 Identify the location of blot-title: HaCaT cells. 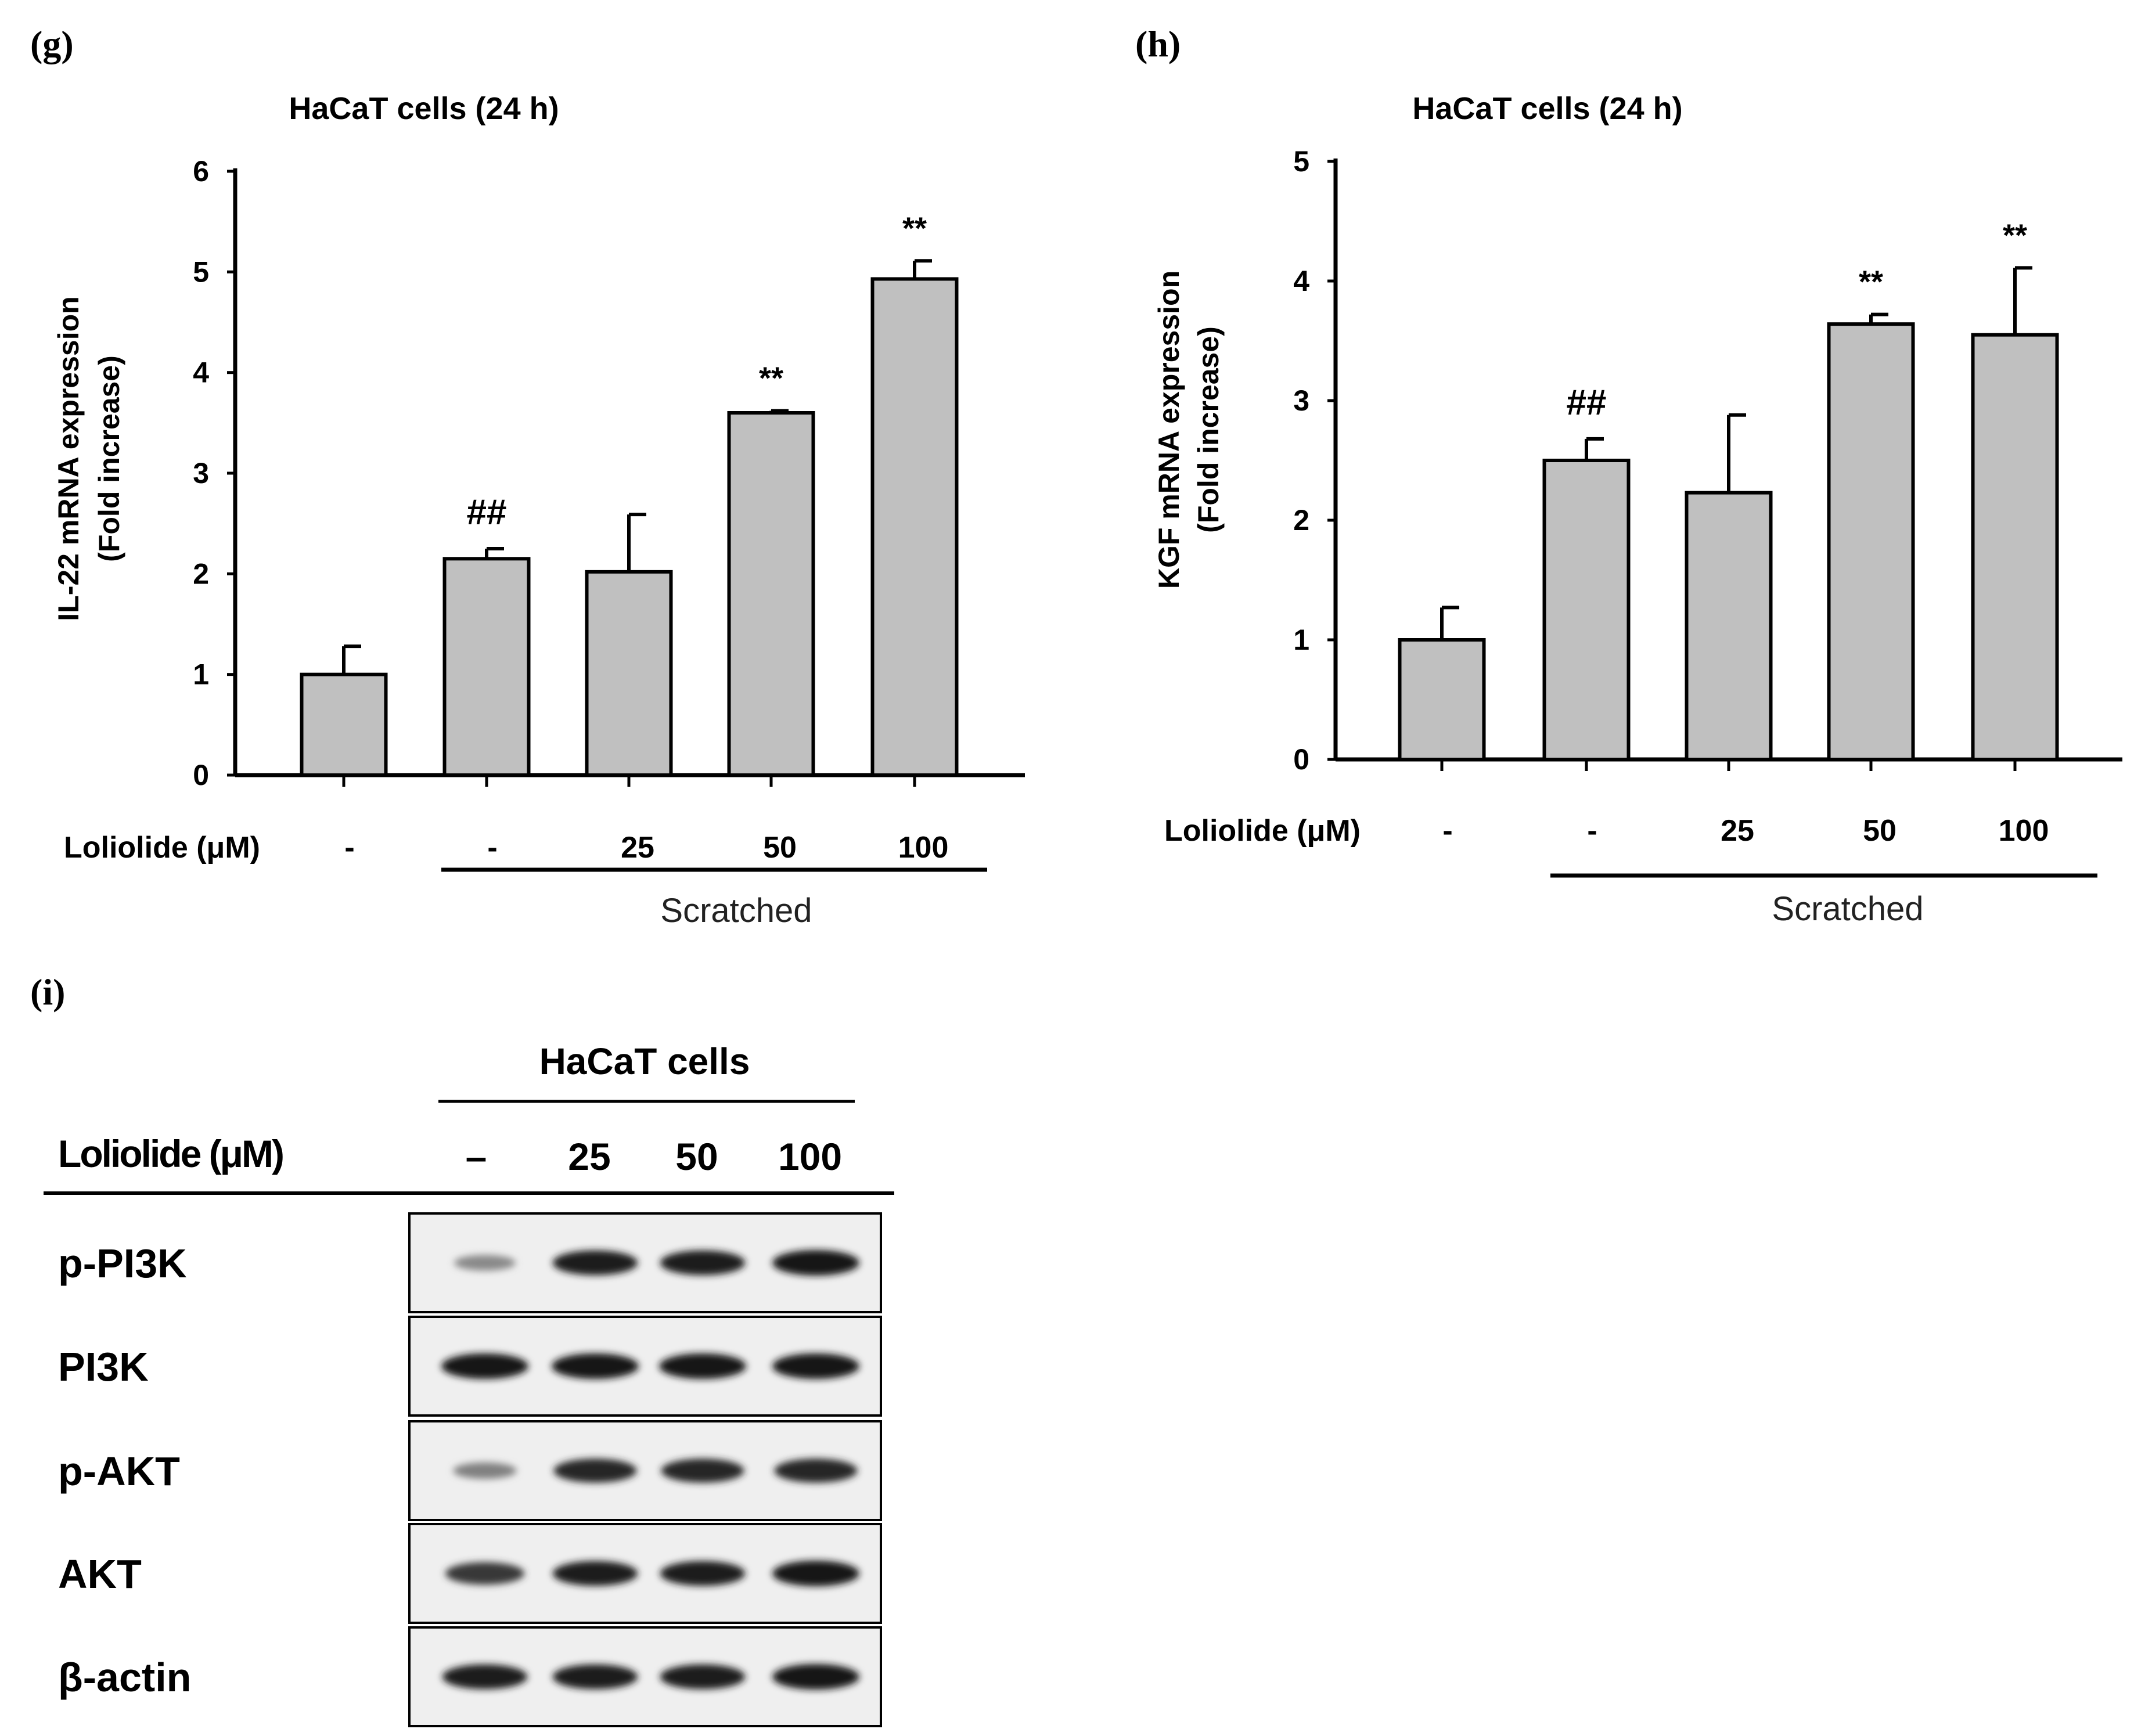
(645, 1061).